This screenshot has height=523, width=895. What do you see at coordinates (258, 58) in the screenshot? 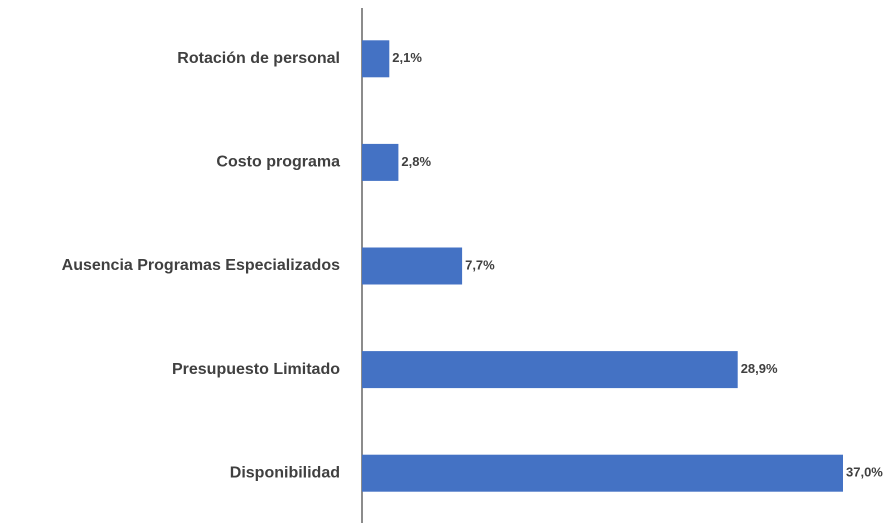
I see `category-label: Rotación de personal` at bounding box center [258, 58].